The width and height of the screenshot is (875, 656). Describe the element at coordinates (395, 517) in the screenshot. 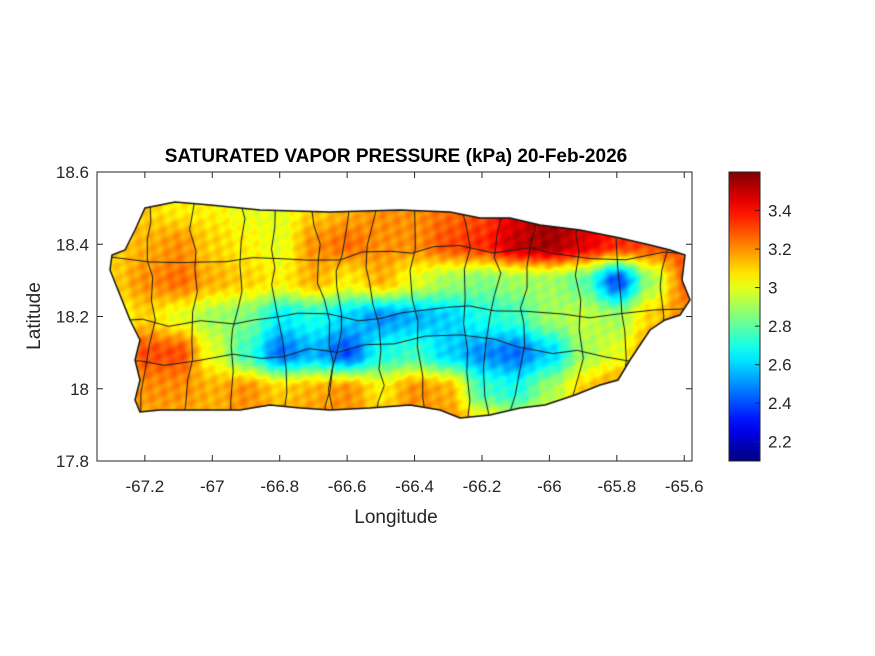

I see `x-axis-label: Longitude` at that location.